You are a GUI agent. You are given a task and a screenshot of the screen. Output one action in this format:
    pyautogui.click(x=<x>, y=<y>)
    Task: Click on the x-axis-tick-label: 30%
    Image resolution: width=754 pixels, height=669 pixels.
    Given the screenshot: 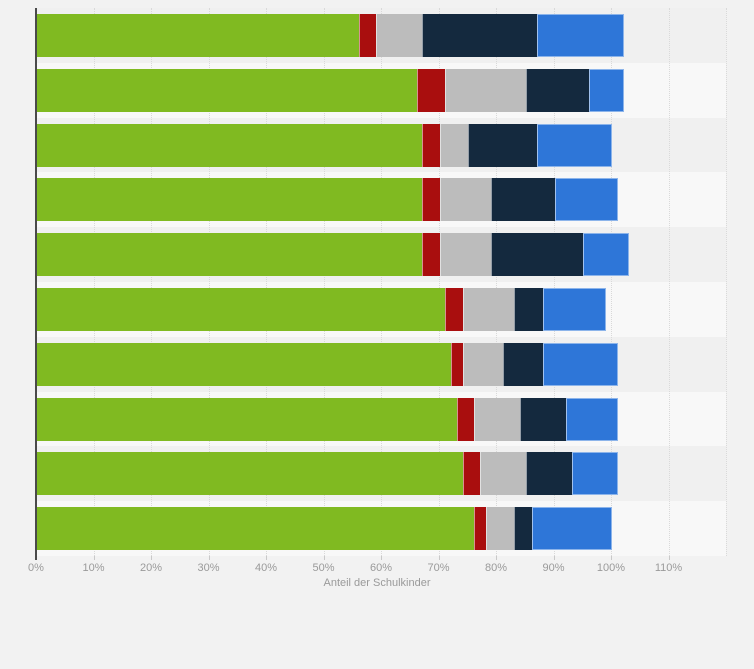 What is the action you would take?
    pyautogui.click(x=208, y=568)
    